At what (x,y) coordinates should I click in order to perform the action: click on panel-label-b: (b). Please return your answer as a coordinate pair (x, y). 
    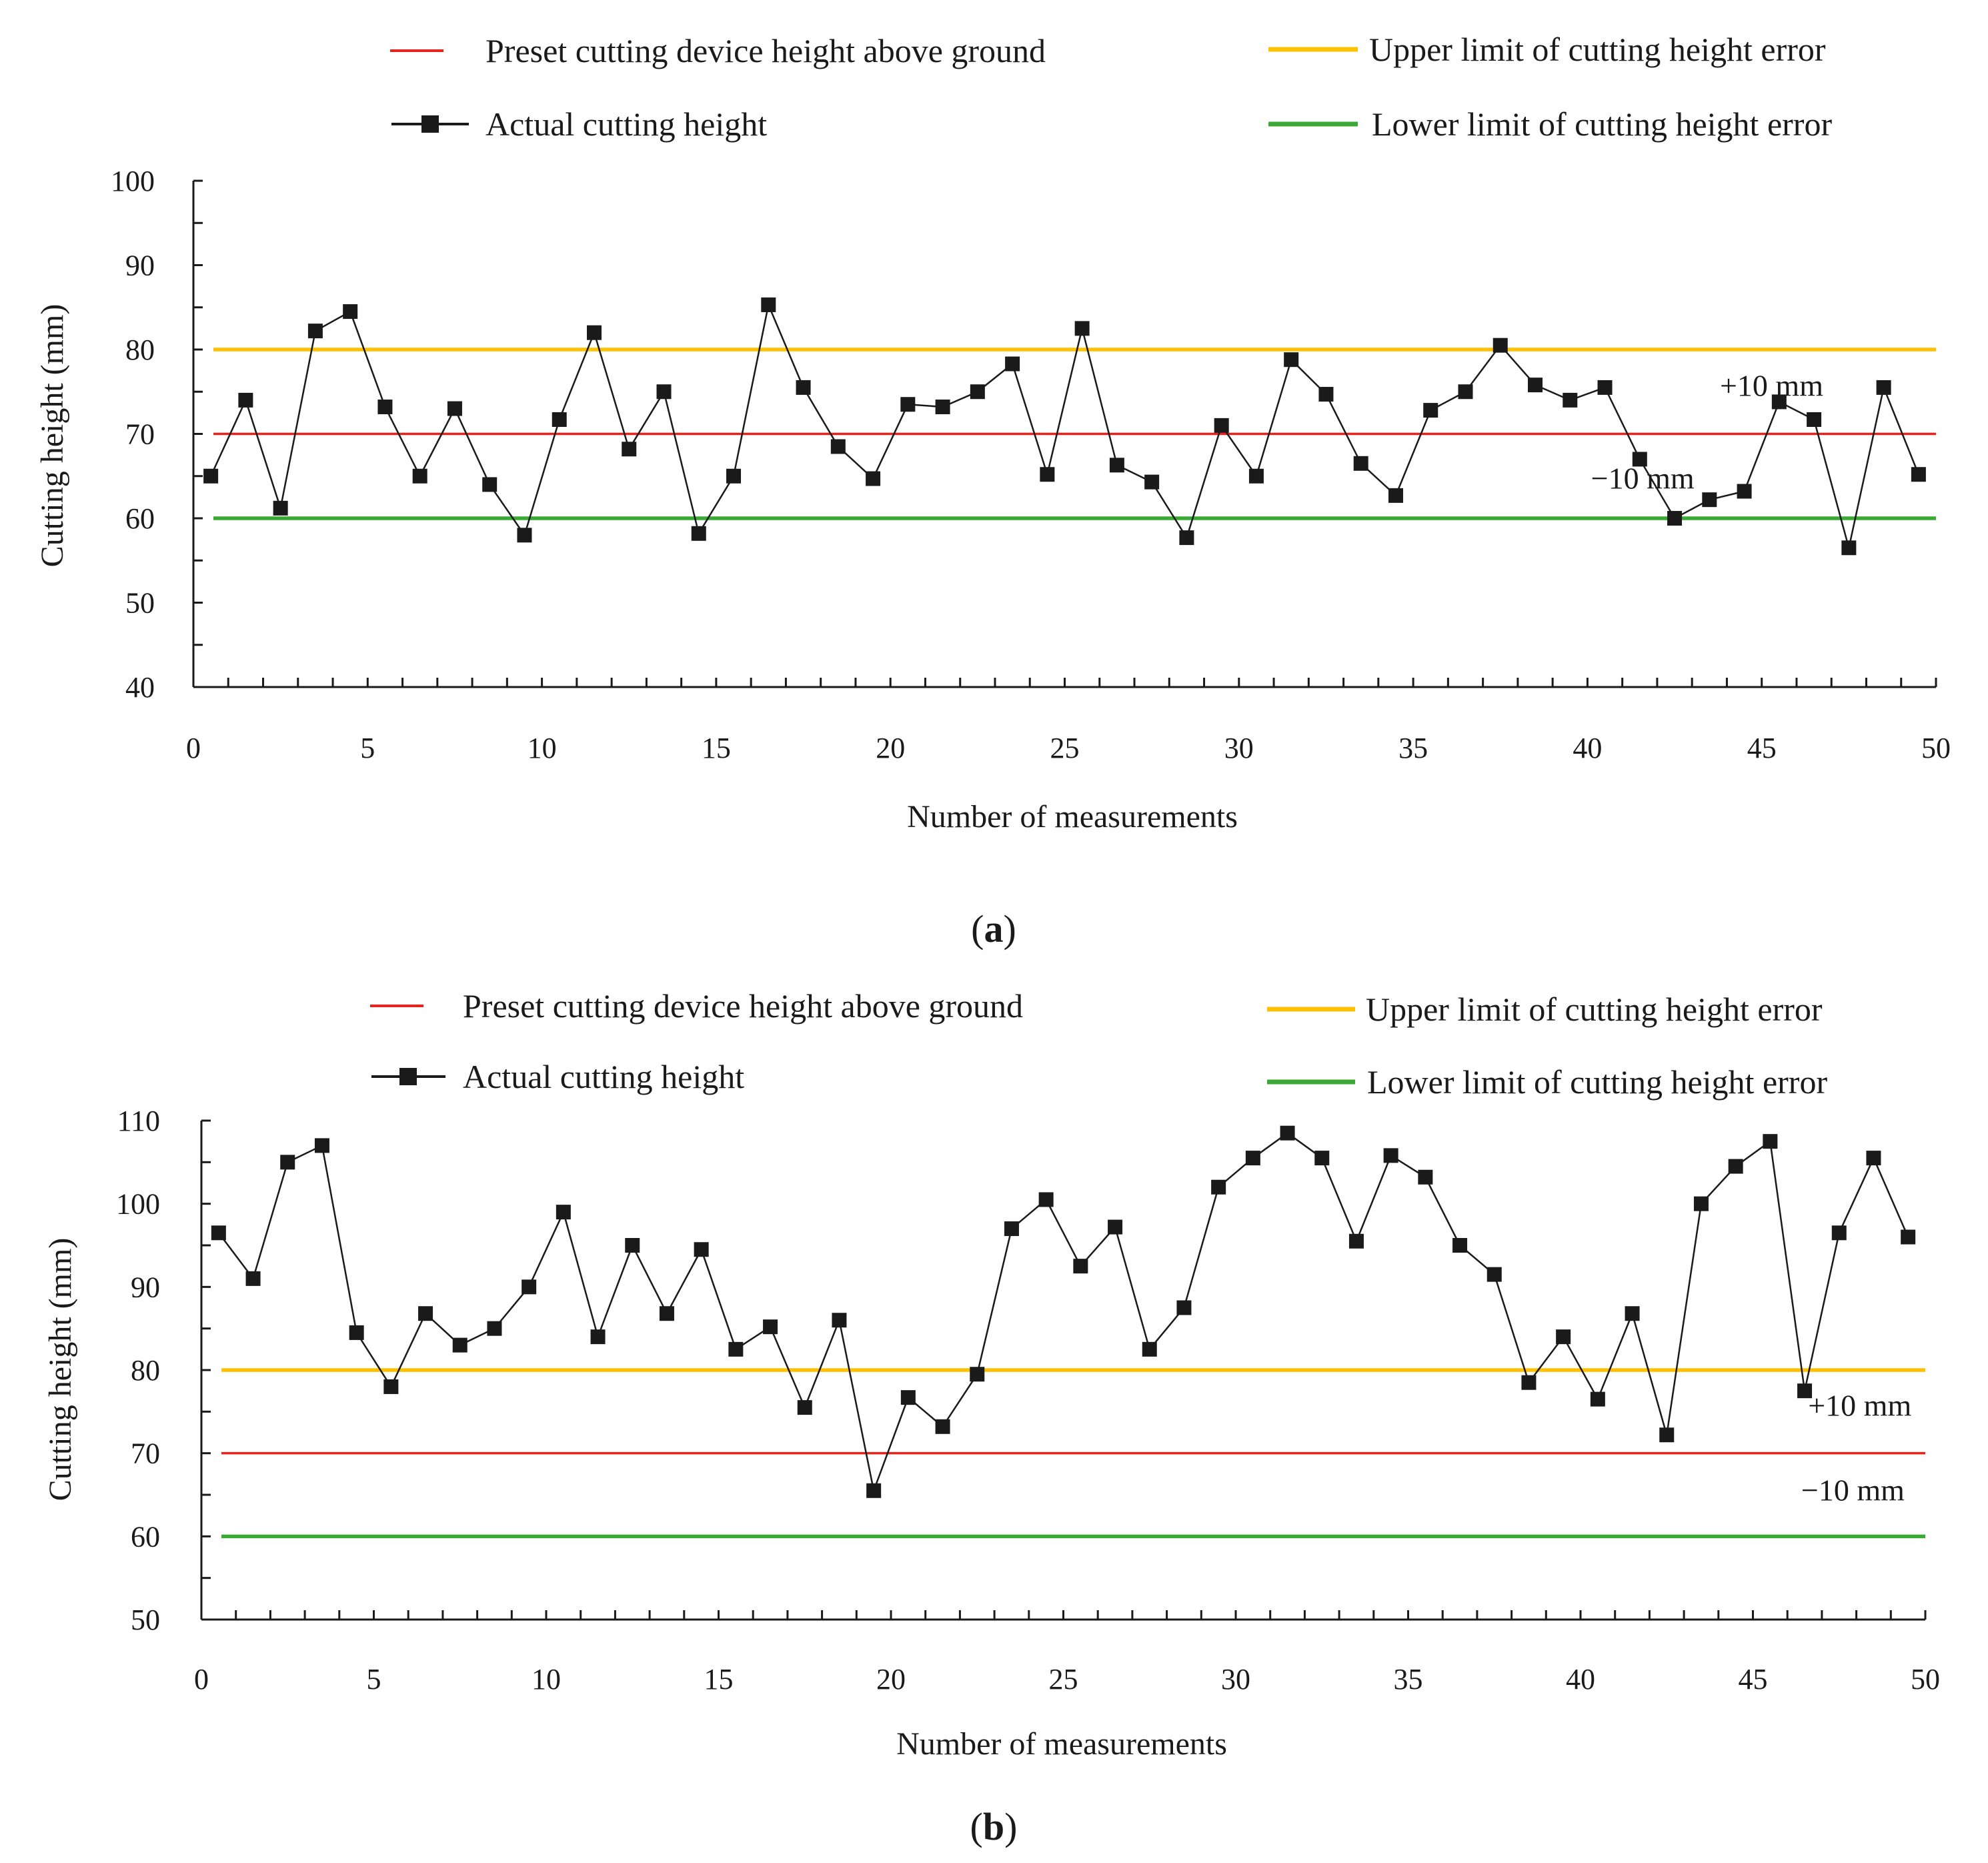
    Looking at the image, I should click on (994, 1826).